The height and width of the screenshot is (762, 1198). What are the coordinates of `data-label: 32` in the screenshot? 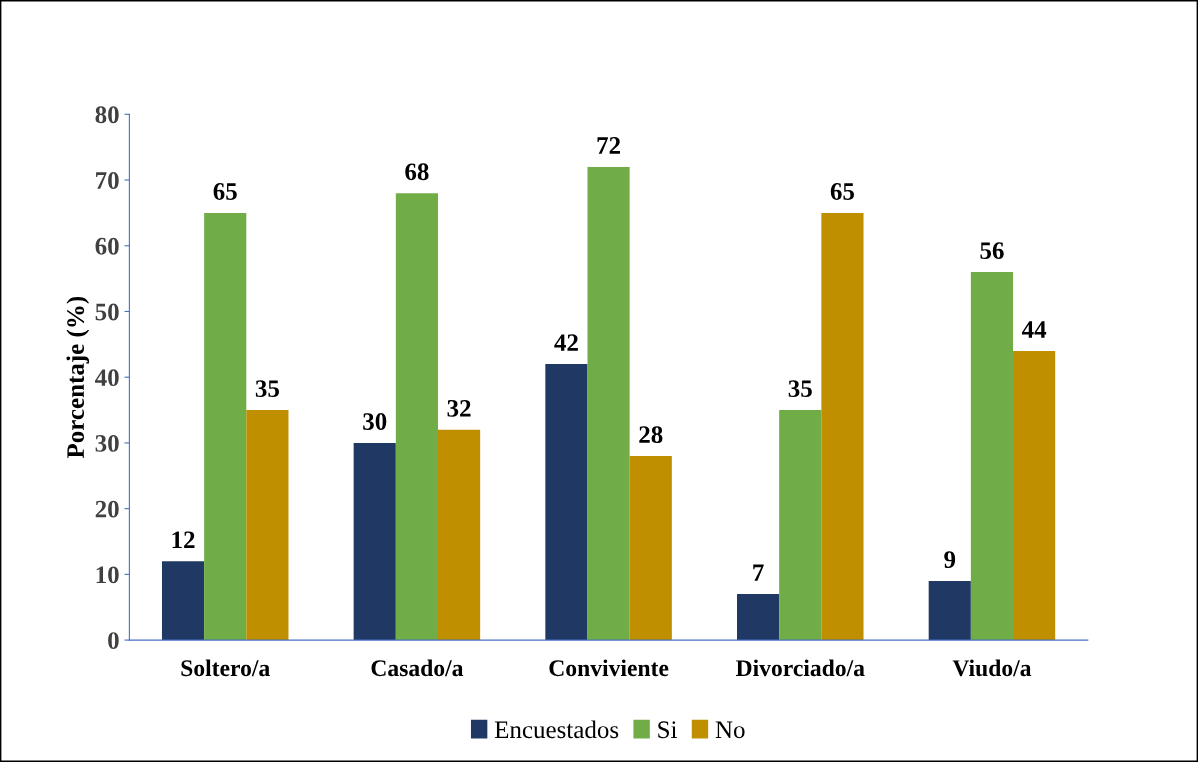 It's located at (459, 408).